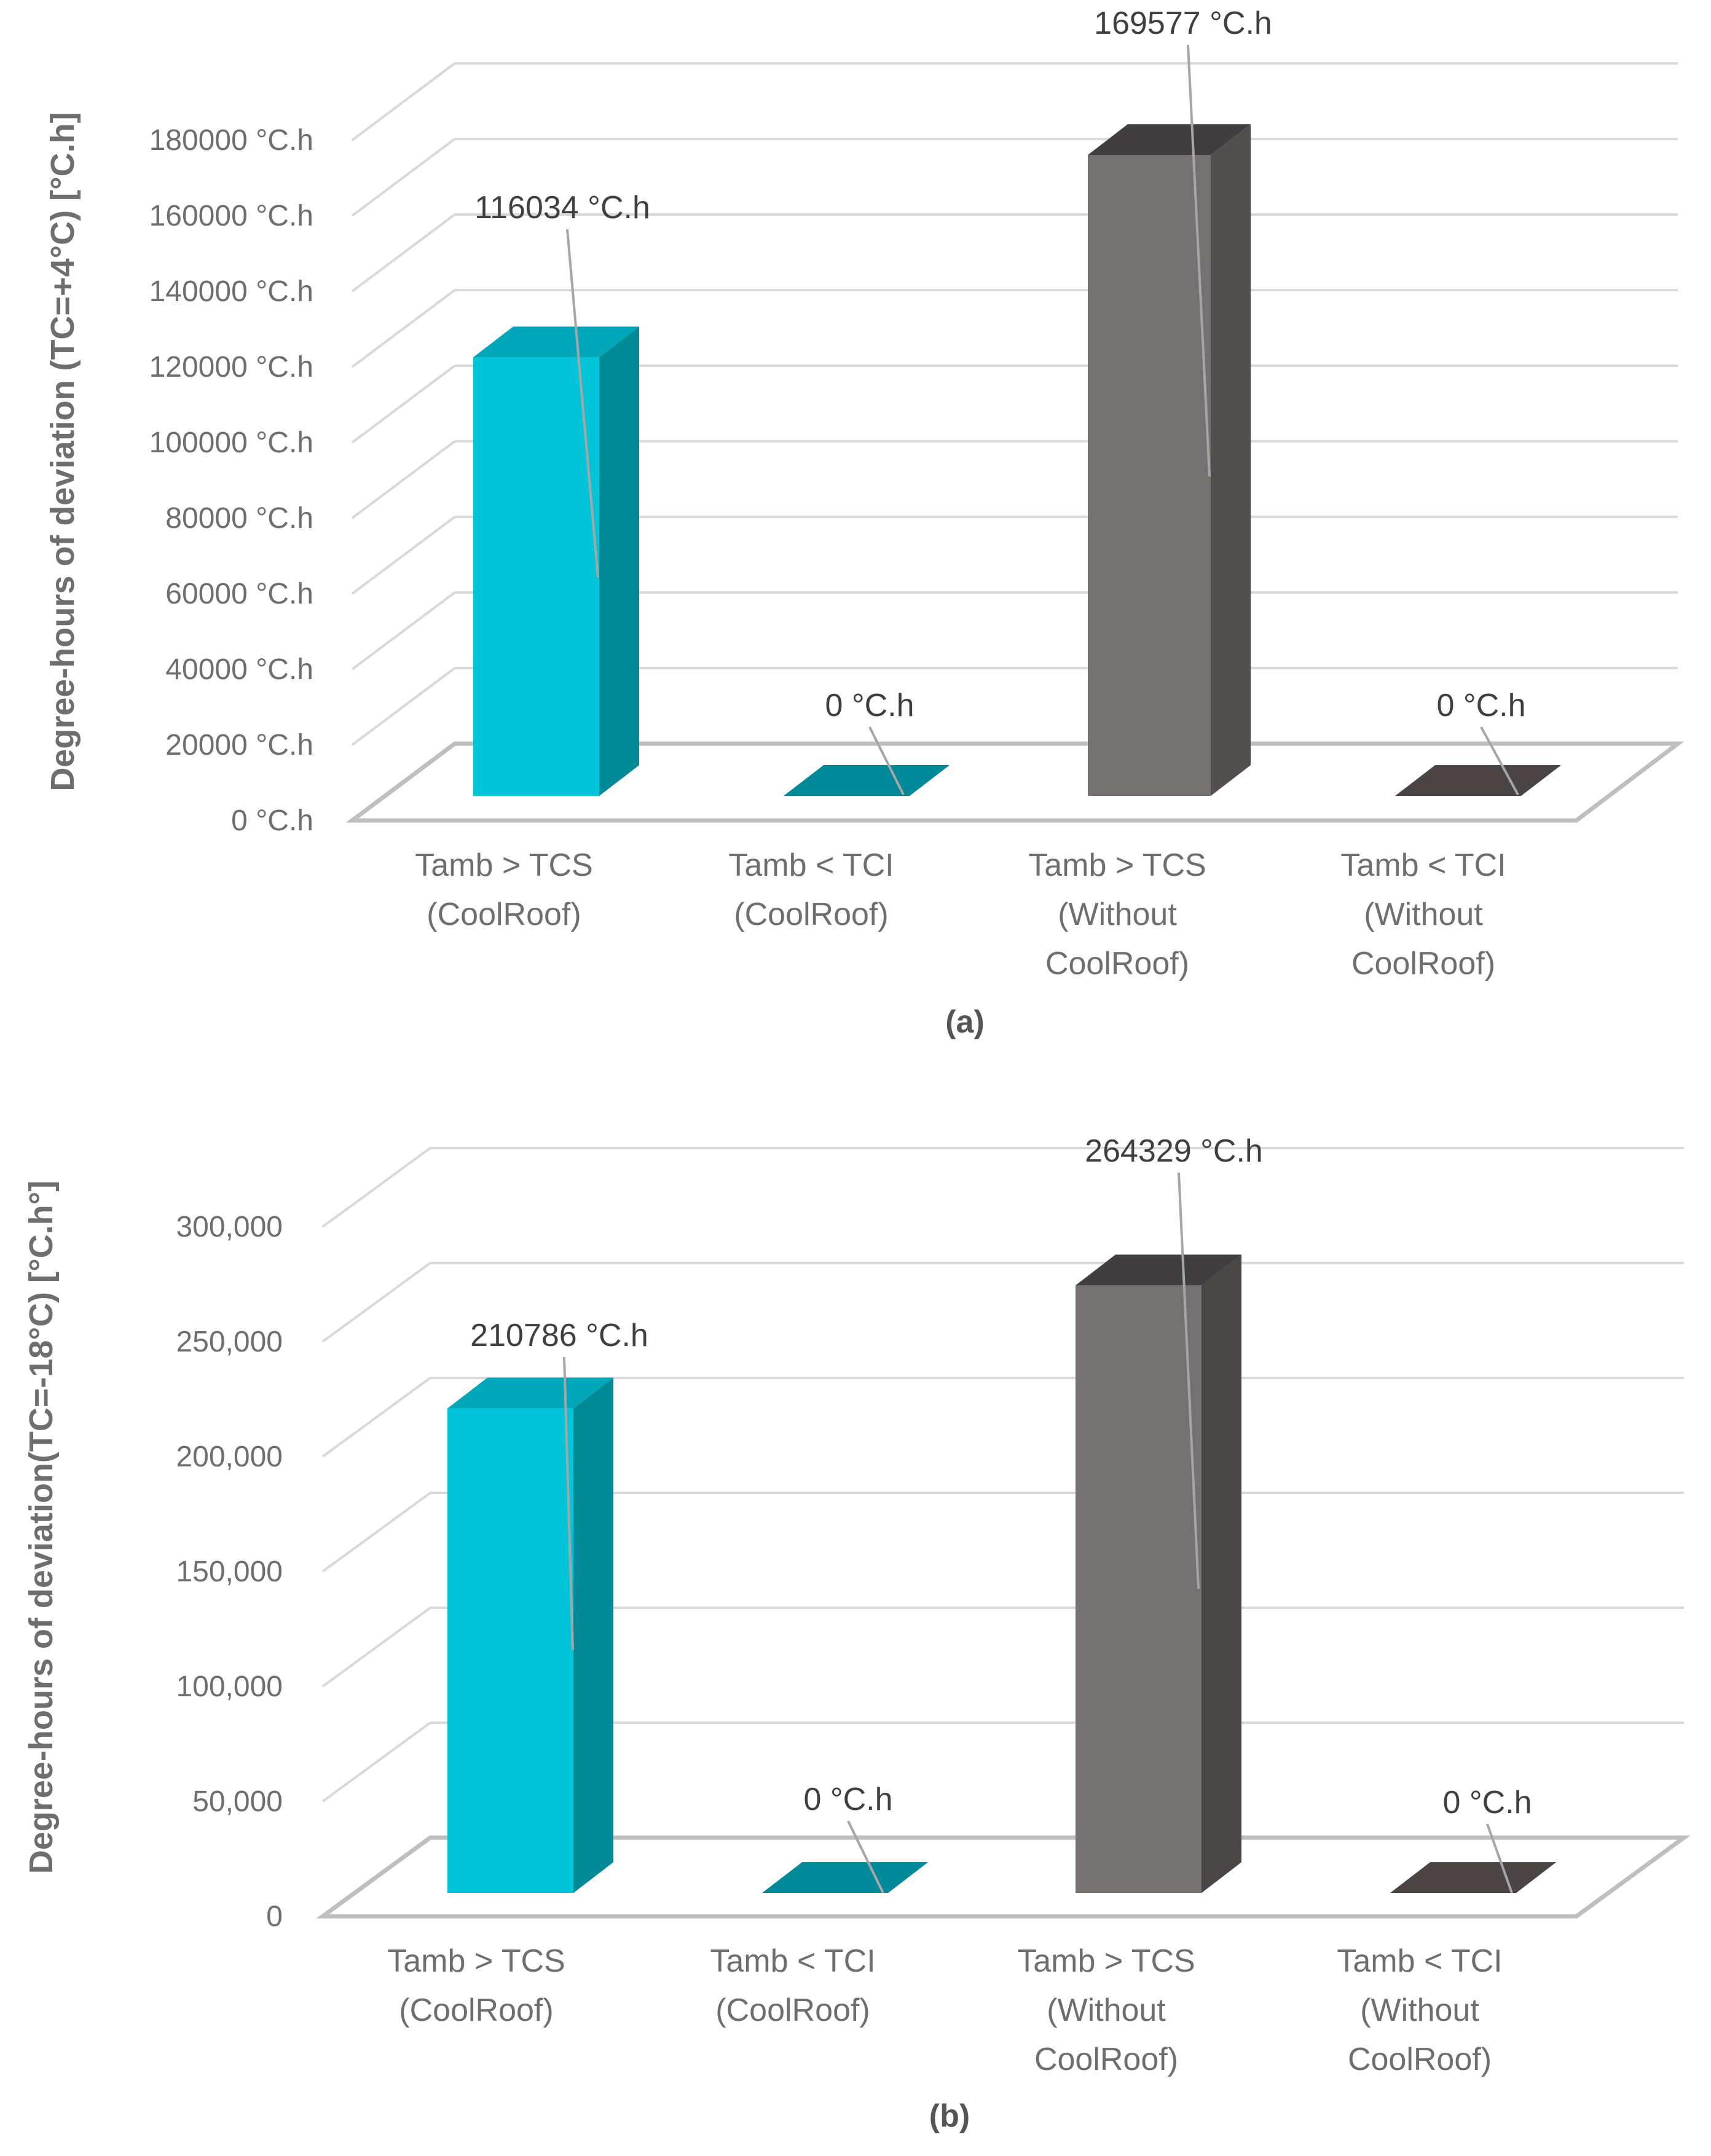 The image size is (1711, 2156). Describe the element at coordinates (559, 1336) in the screenshot. I see `data-label: 210786 °C.h` at that location.